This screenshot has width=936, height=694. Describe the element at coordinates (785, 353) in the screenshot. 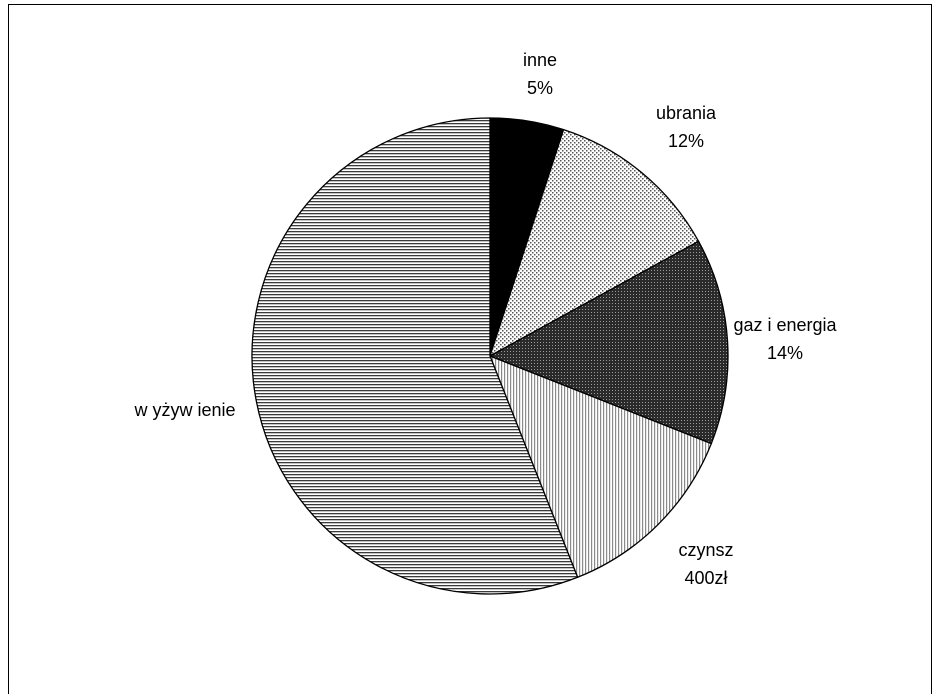

I see `slice-label-value: 14%` at that location.